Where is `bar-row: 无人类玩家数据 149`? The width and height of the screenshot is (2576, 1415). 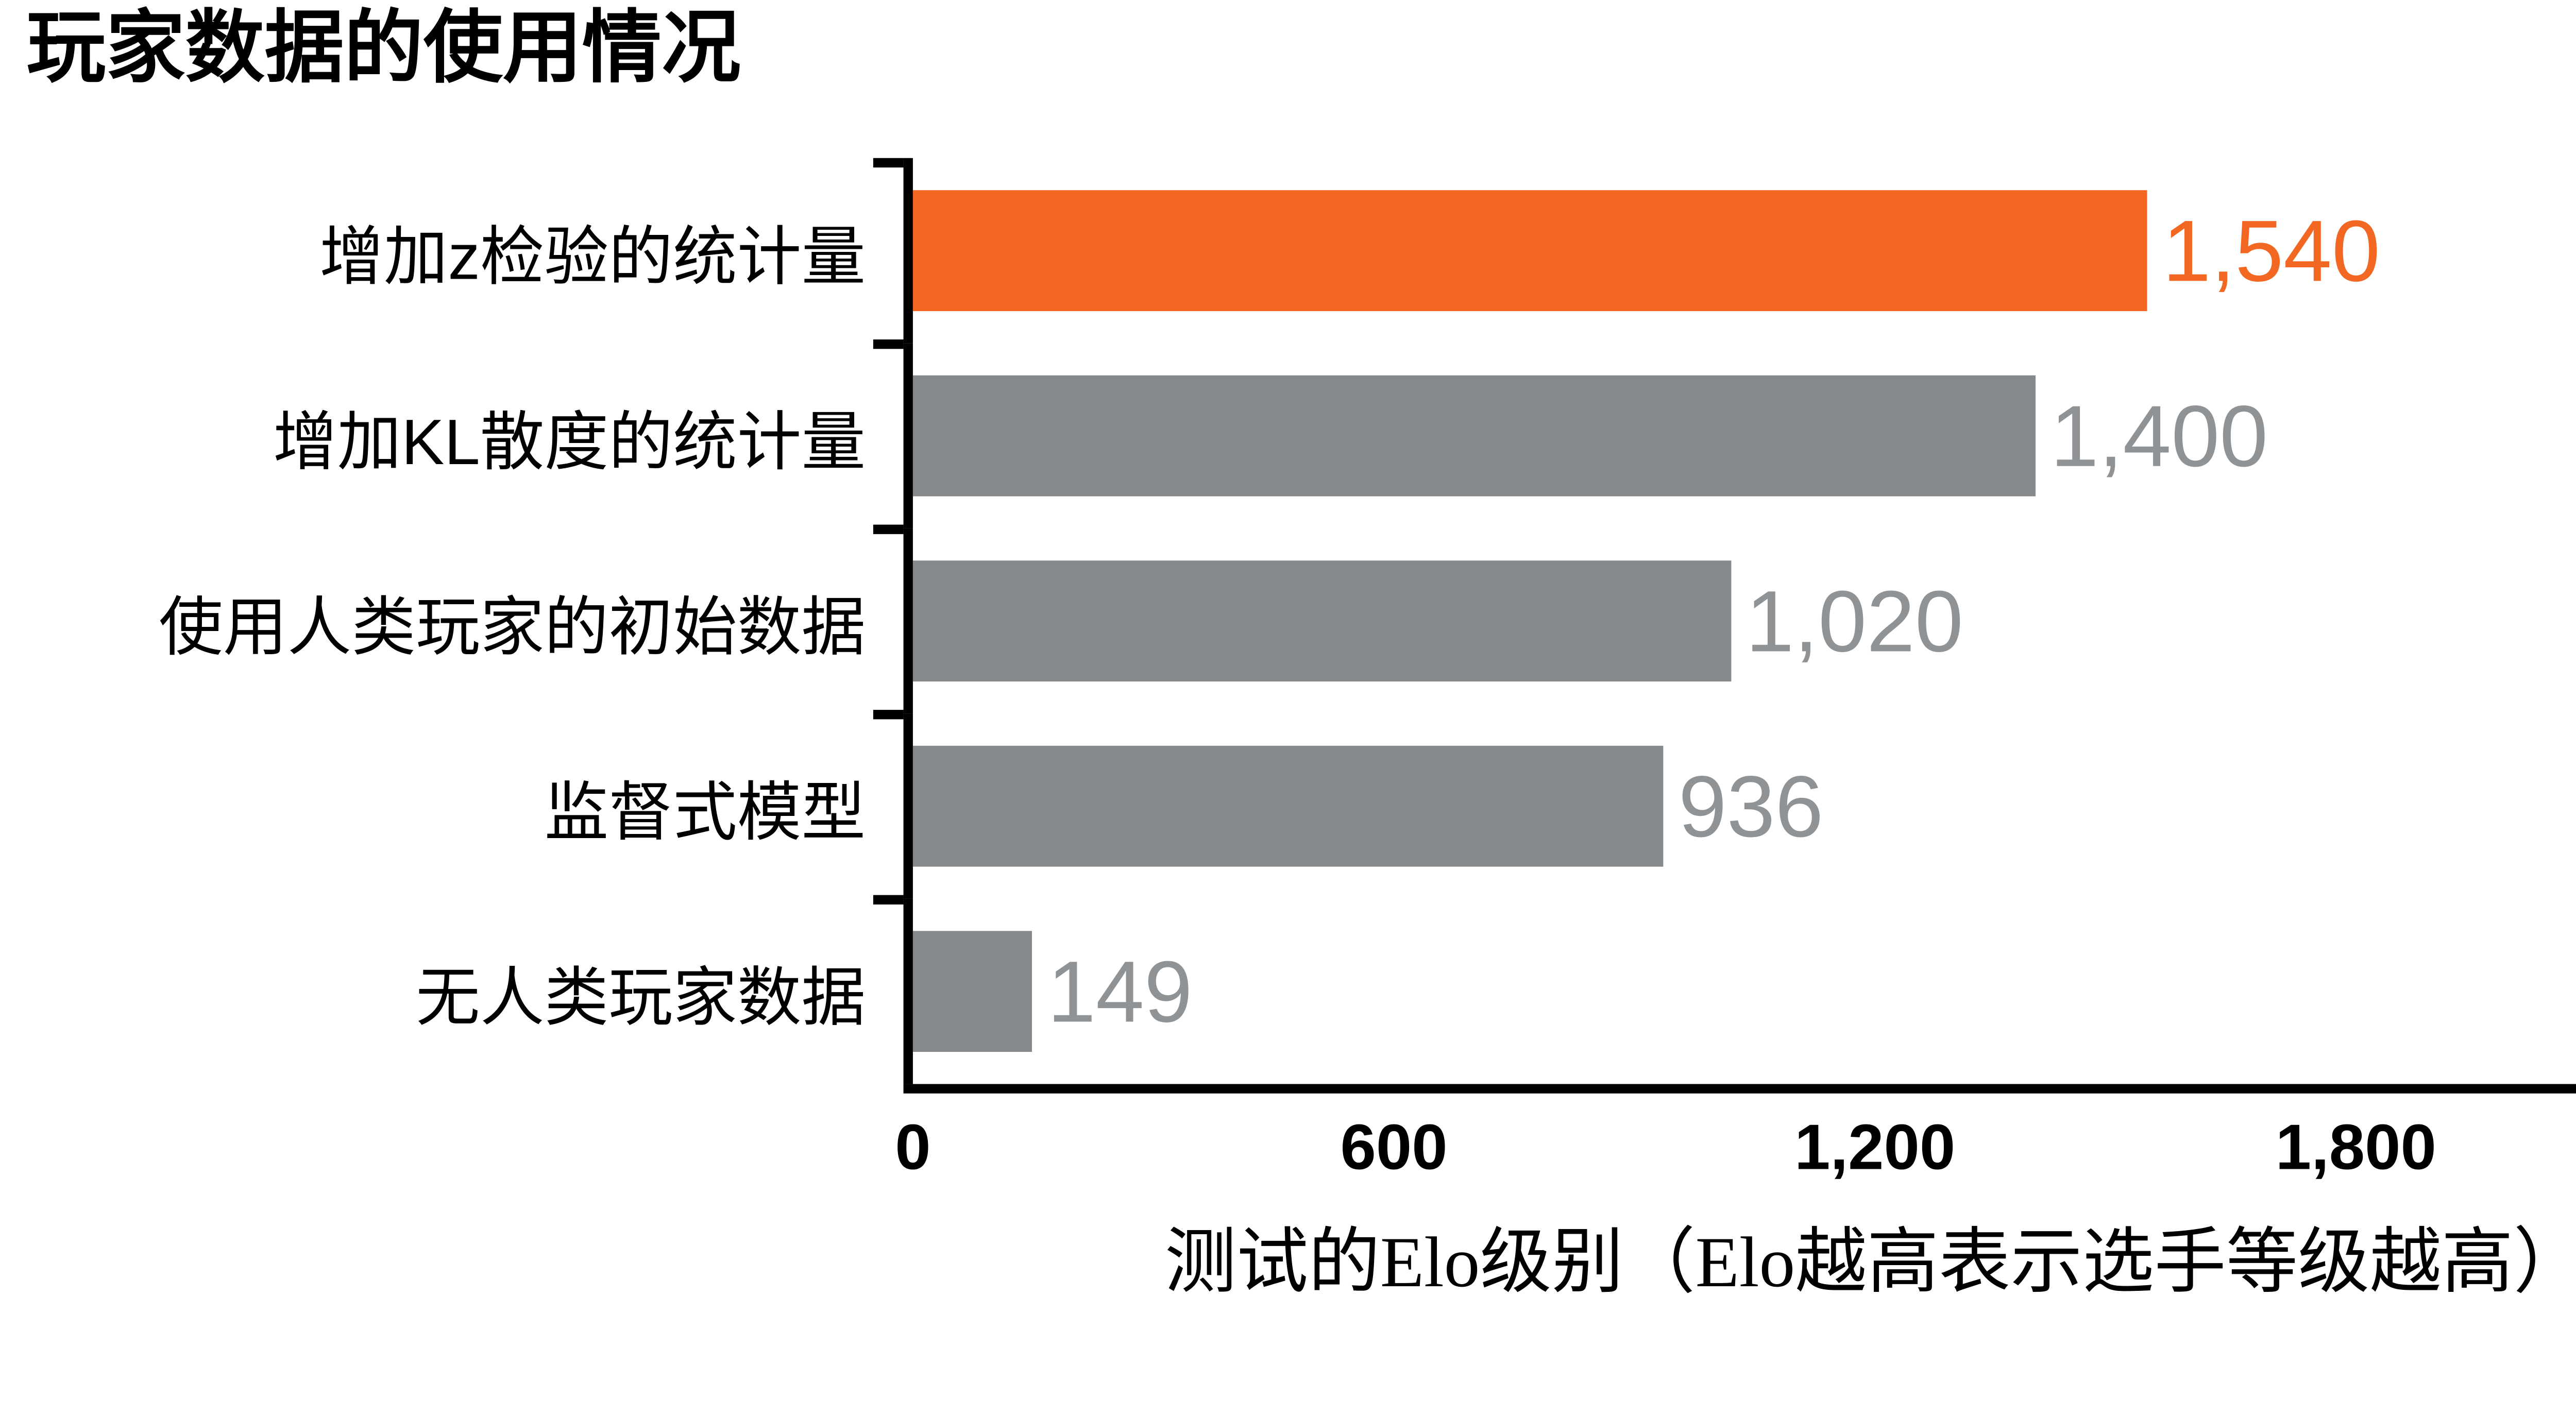
bar-row: 无人类玩家数据 149 is located at coordinates (1288, 992).